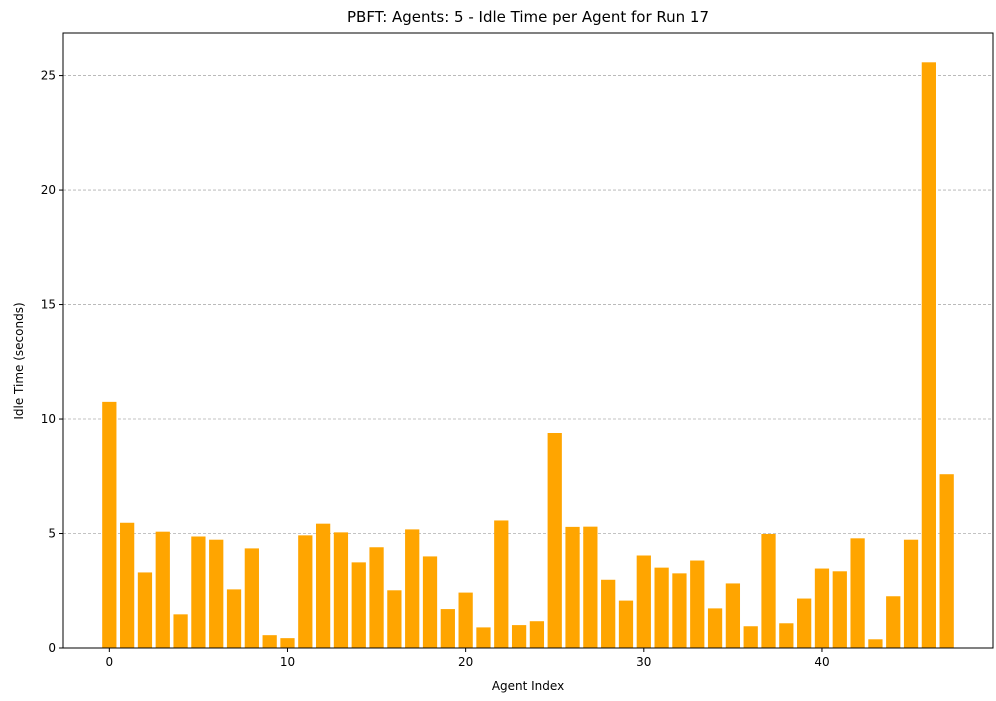 The image size is (996, 701). I want to click on x-tick-label: 20, so click(465, 662).